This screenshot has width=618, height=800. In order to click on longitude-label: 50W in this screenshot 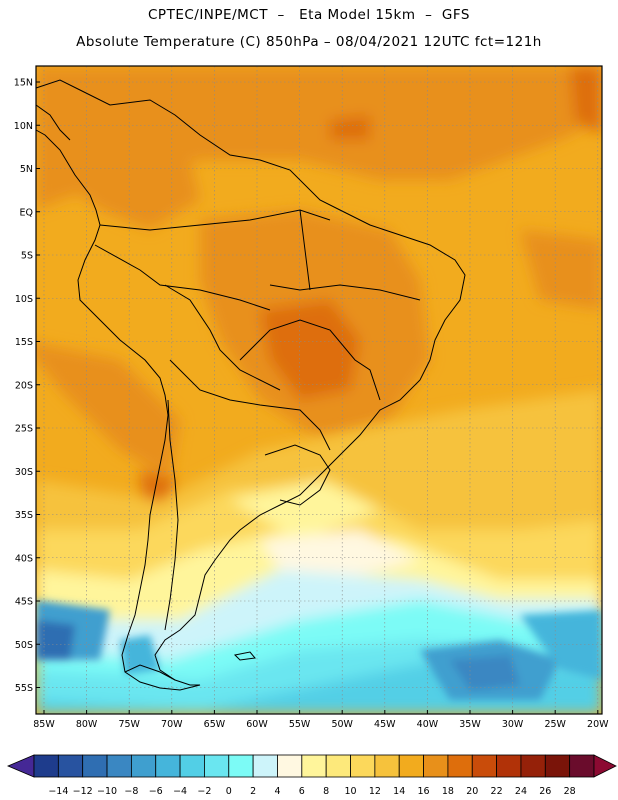, I will do `click(342, 724)`.